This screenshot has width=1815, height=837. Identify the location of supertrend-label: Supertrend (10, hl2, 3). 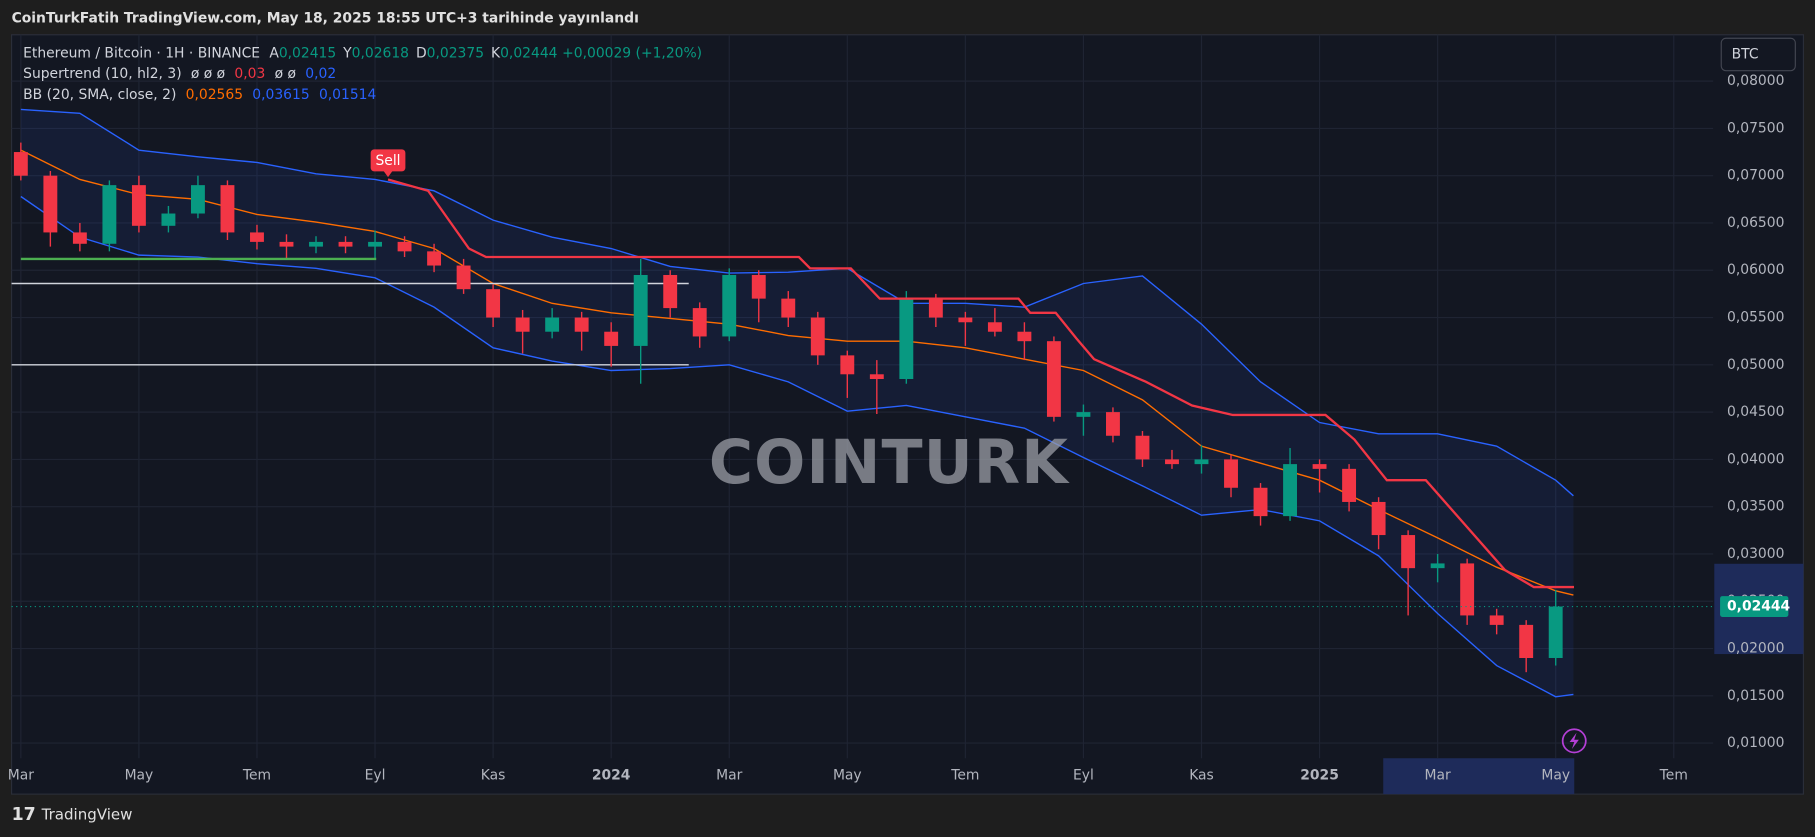
(102, 74).